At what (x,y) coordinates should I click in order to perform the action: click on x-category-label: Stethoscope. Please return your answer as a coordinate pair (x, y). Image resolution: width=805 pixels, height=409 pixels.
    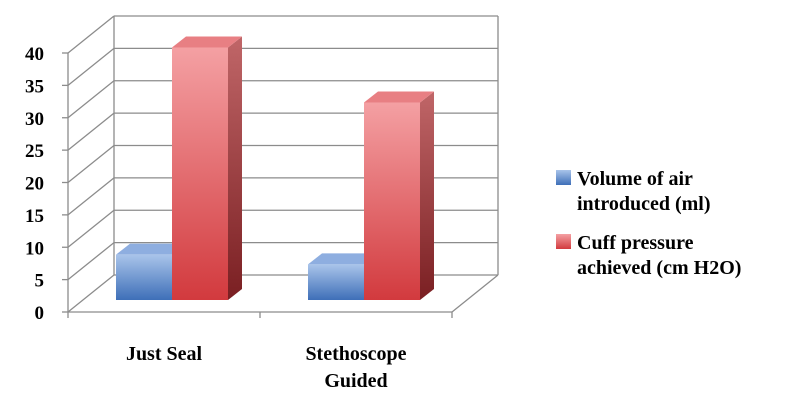
    Looking at the image, I should click on (355, 354).